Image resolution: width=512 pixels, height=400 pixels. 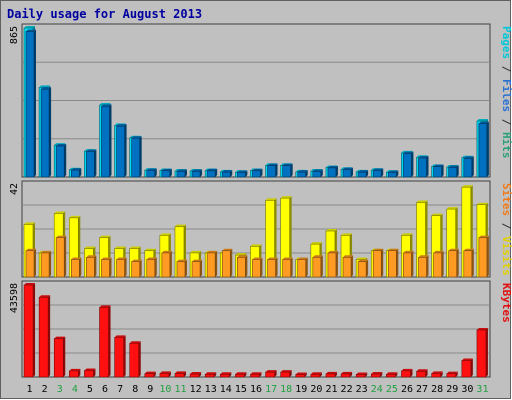 What do you see at coordinates (181, 170) in the screenshot?
I see `bar-files-day-11-top` at bounding box center [181, 170].